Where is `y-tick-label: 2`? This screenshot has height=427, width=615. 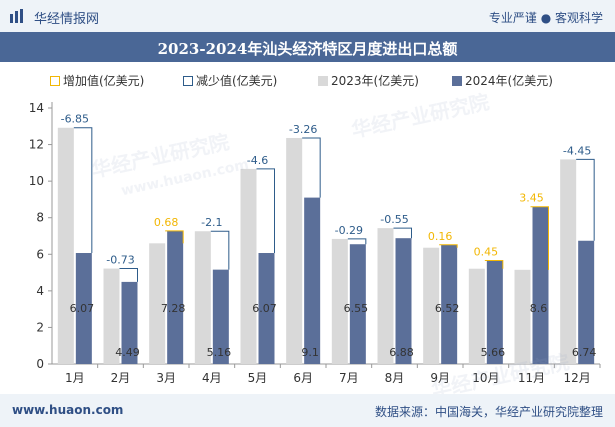
y-tick-label: 2 is located at coordinates (40, 327).